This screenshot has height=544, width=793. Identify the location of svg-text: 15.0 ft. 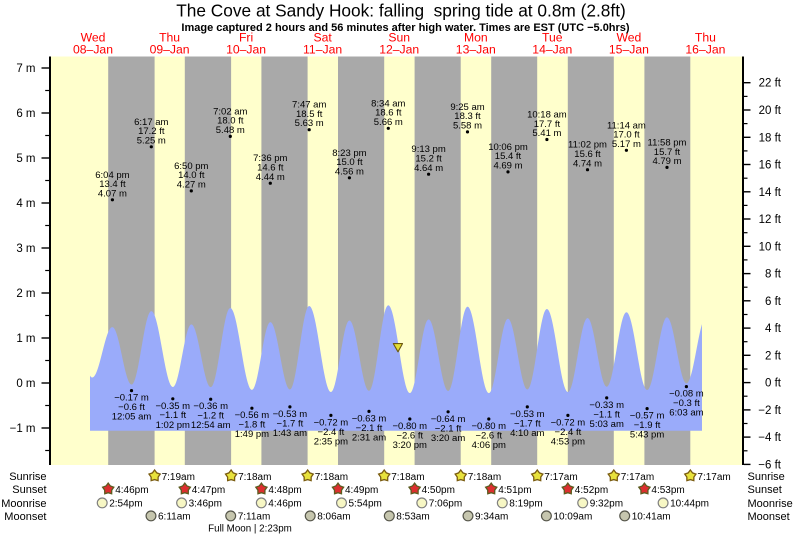
(349, 162).